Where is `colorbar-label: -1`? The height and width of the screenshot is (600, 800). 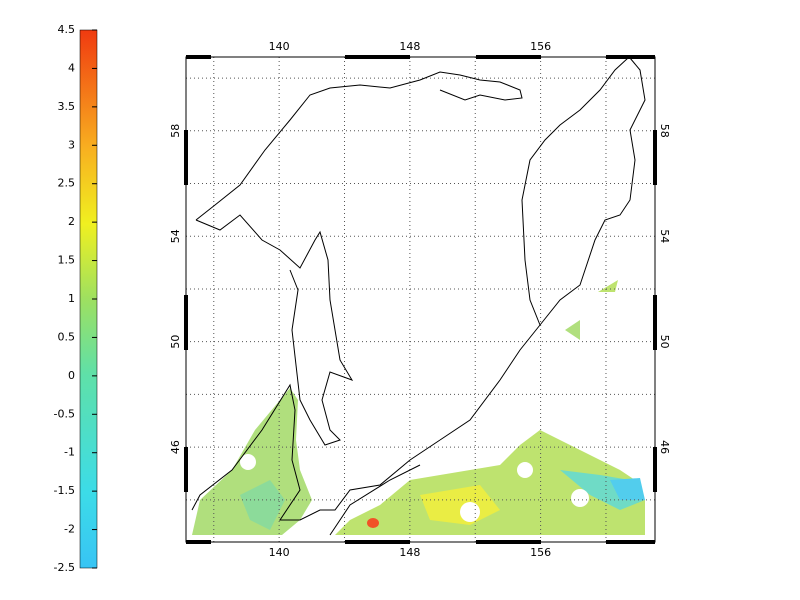
colorbar-label: -1 is located at coordinates (69, 452).